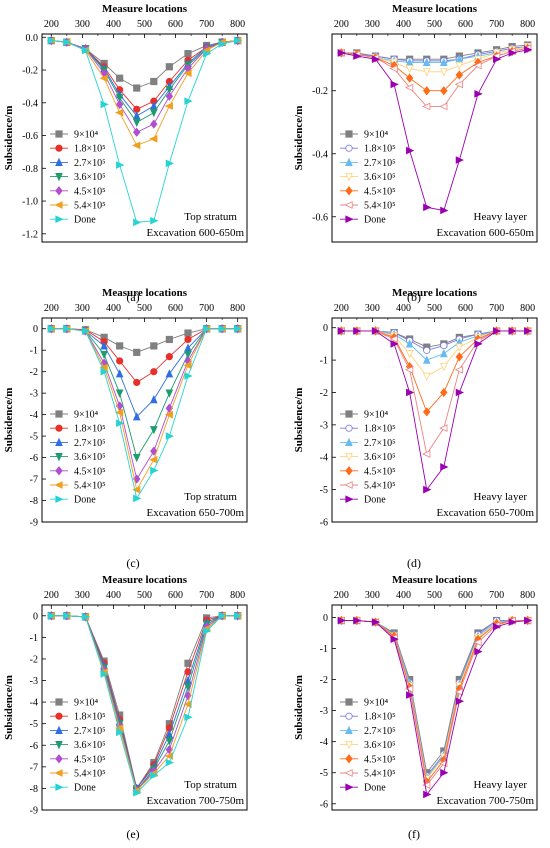 The width and height of the screenshot is (550, 848). I want to click on y-tick-label: -8, so click(34, 501).